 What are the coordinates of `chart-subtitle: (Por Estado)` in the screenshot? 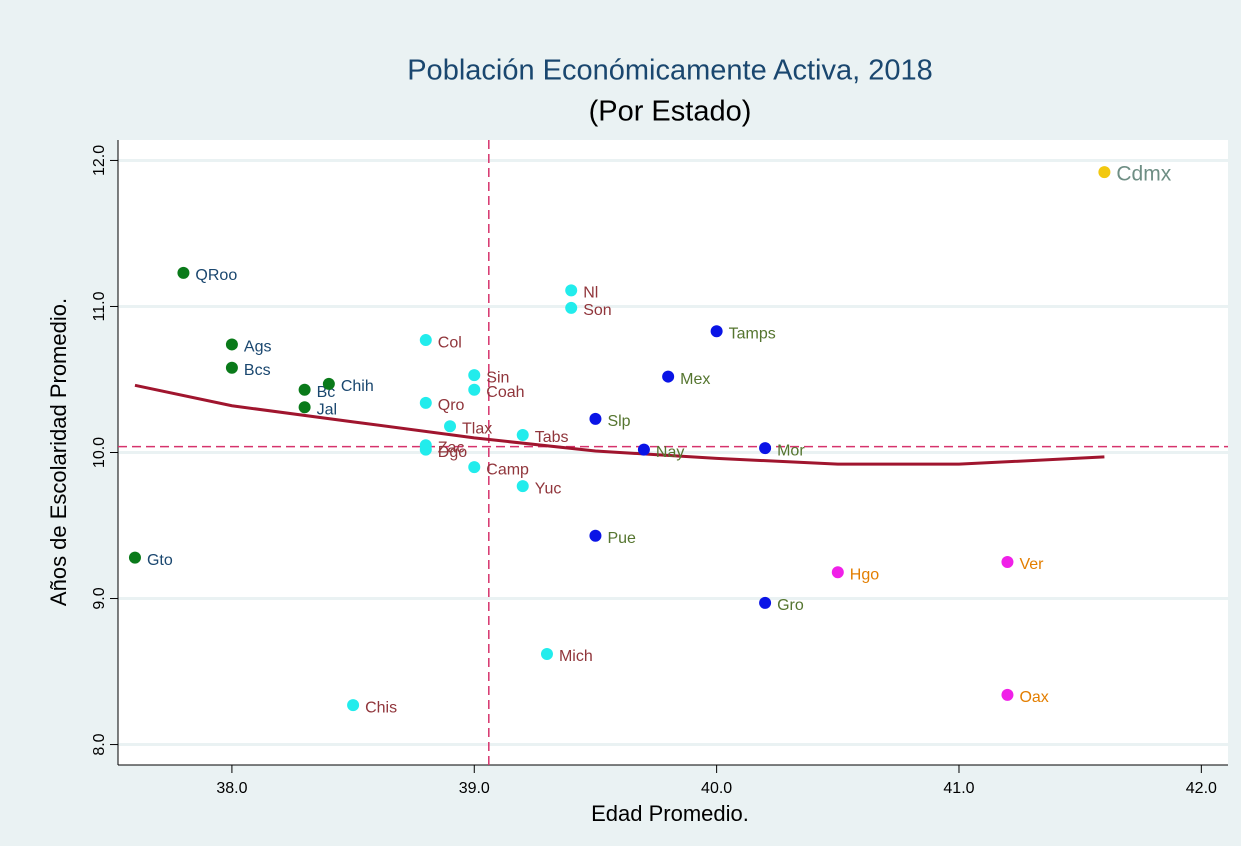 It's located at (670, 112).